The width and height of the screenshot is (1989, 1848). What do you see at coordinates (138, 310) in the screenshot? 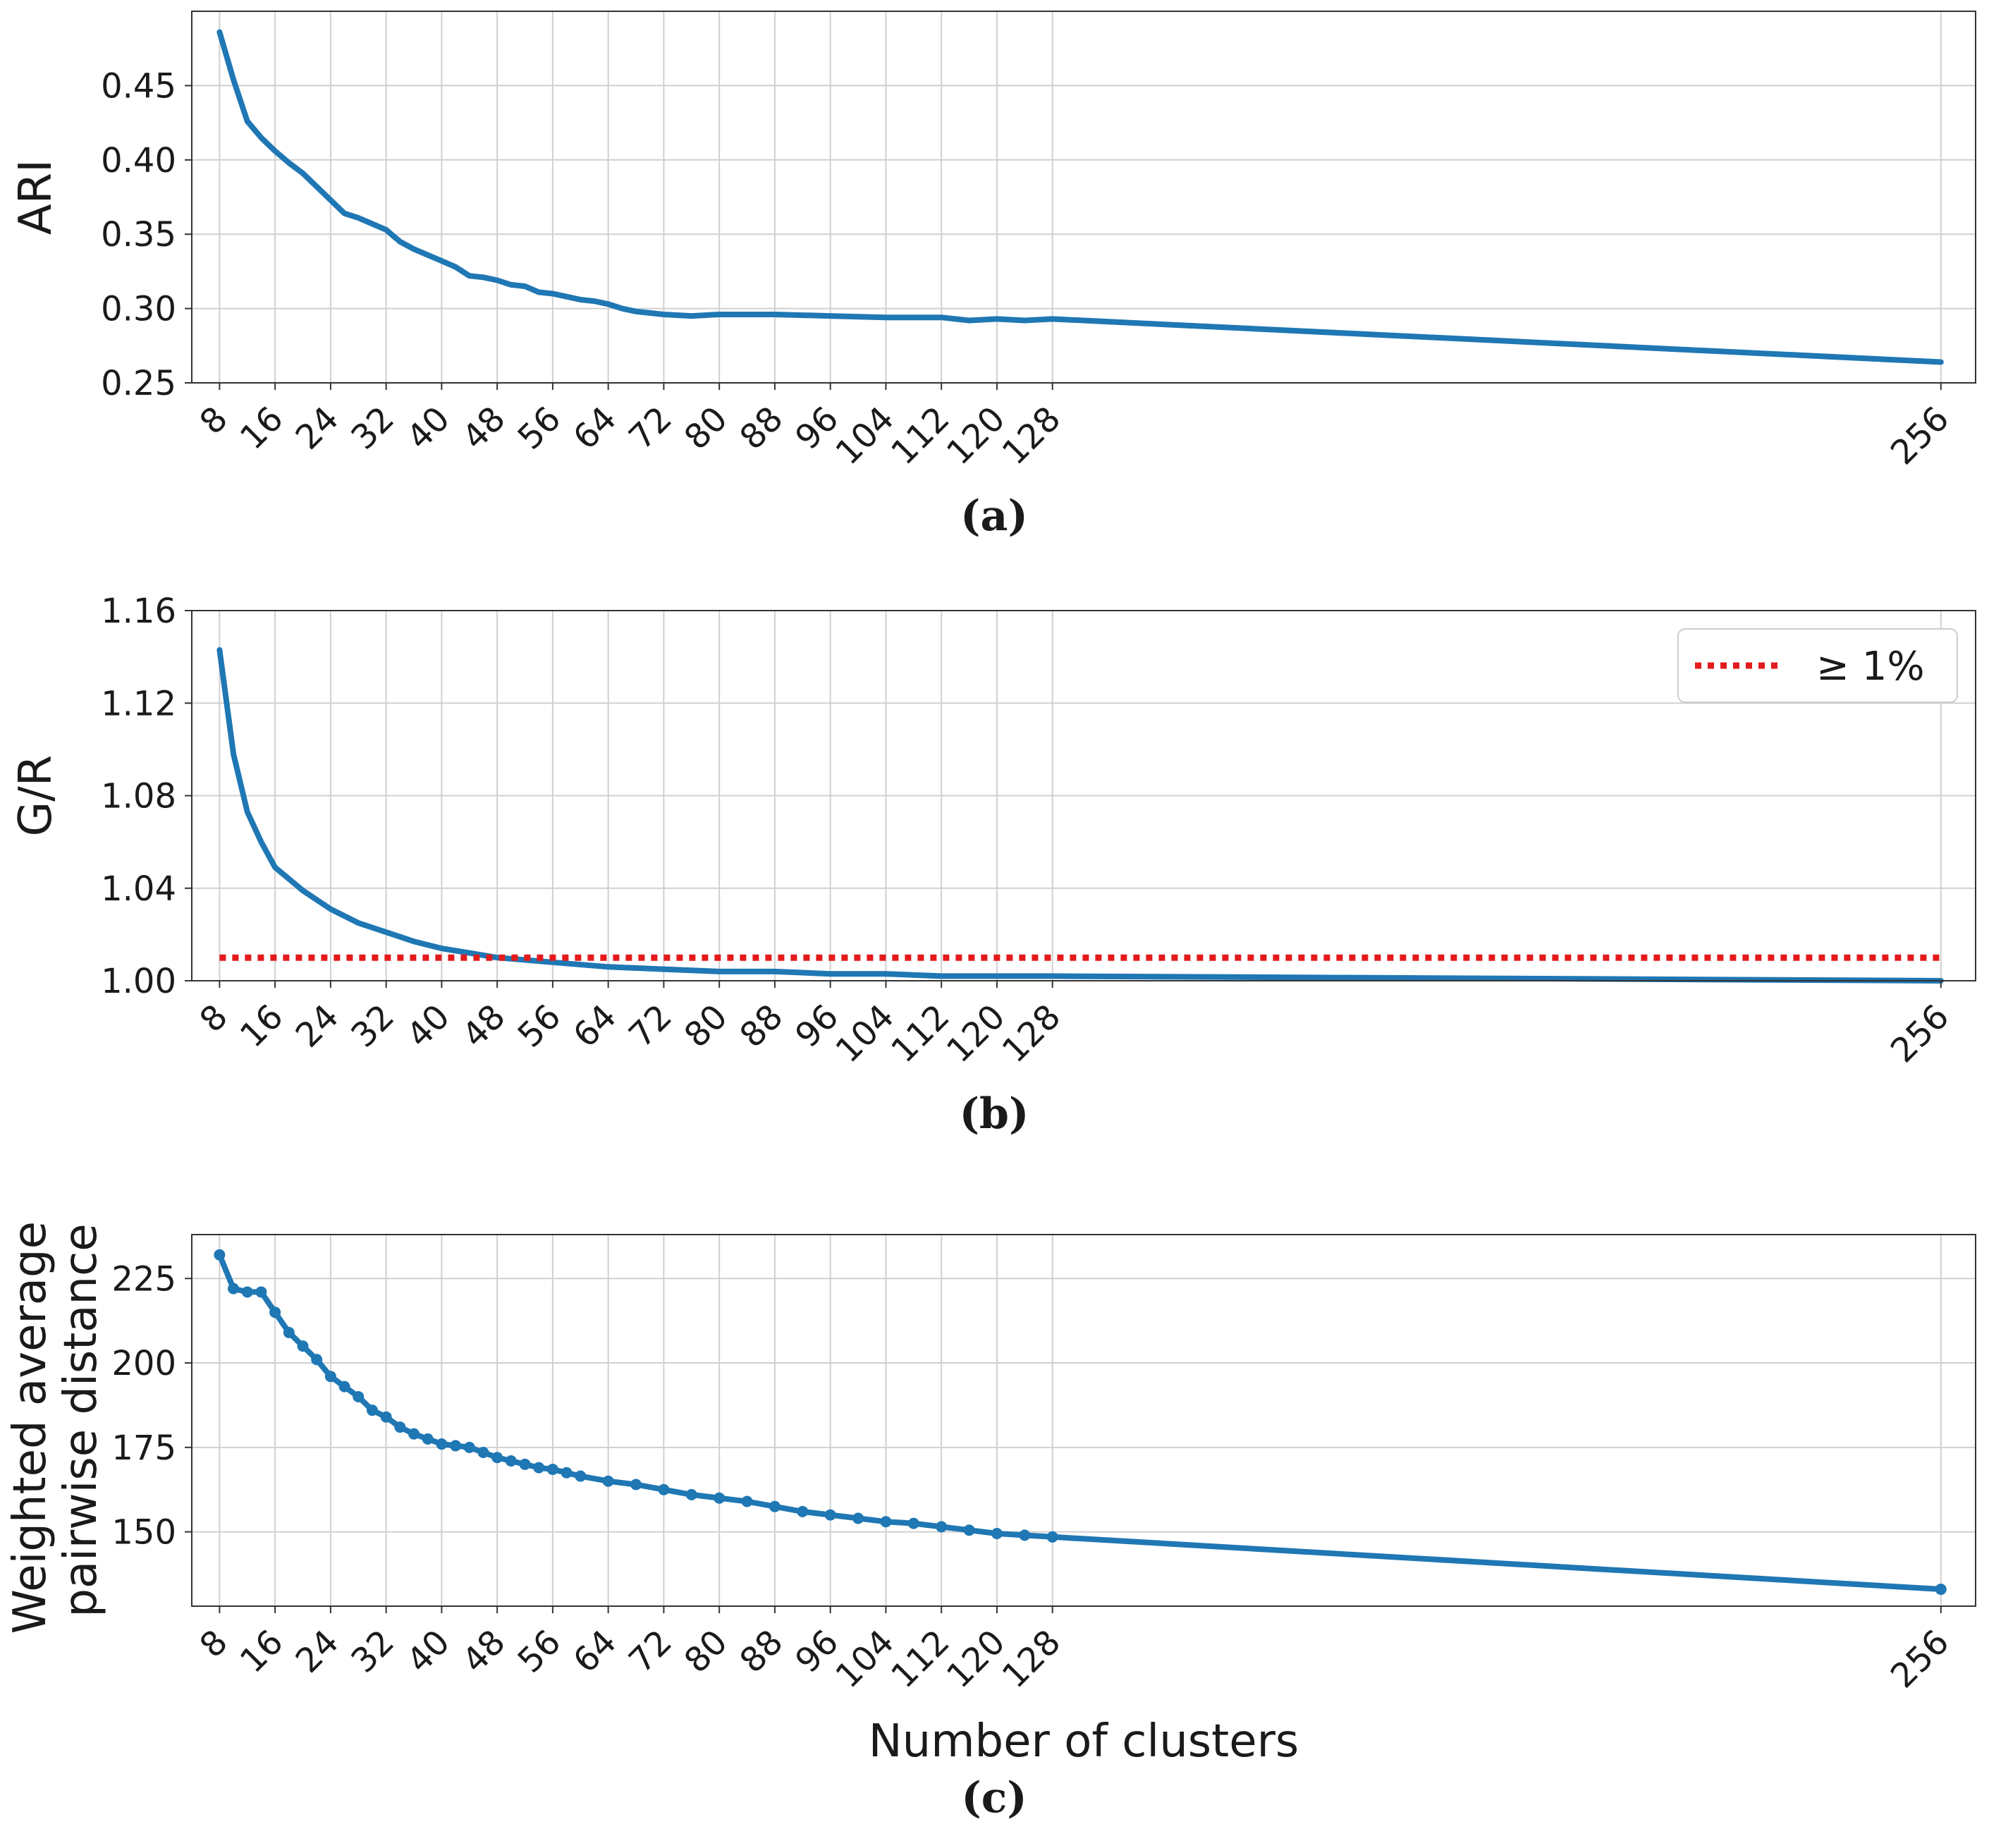
I see `y-tick-label: 0.30` at bounding box center [138, 310].